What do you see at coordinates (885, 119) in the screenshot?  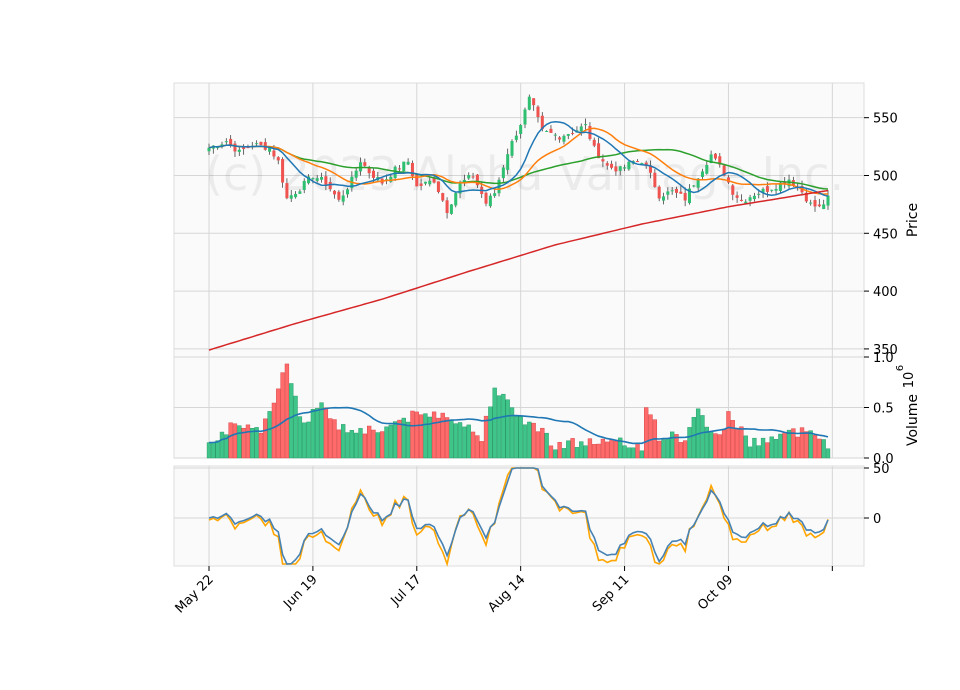 I see `price-tick-label: 550` at bounding box center [885, 119].